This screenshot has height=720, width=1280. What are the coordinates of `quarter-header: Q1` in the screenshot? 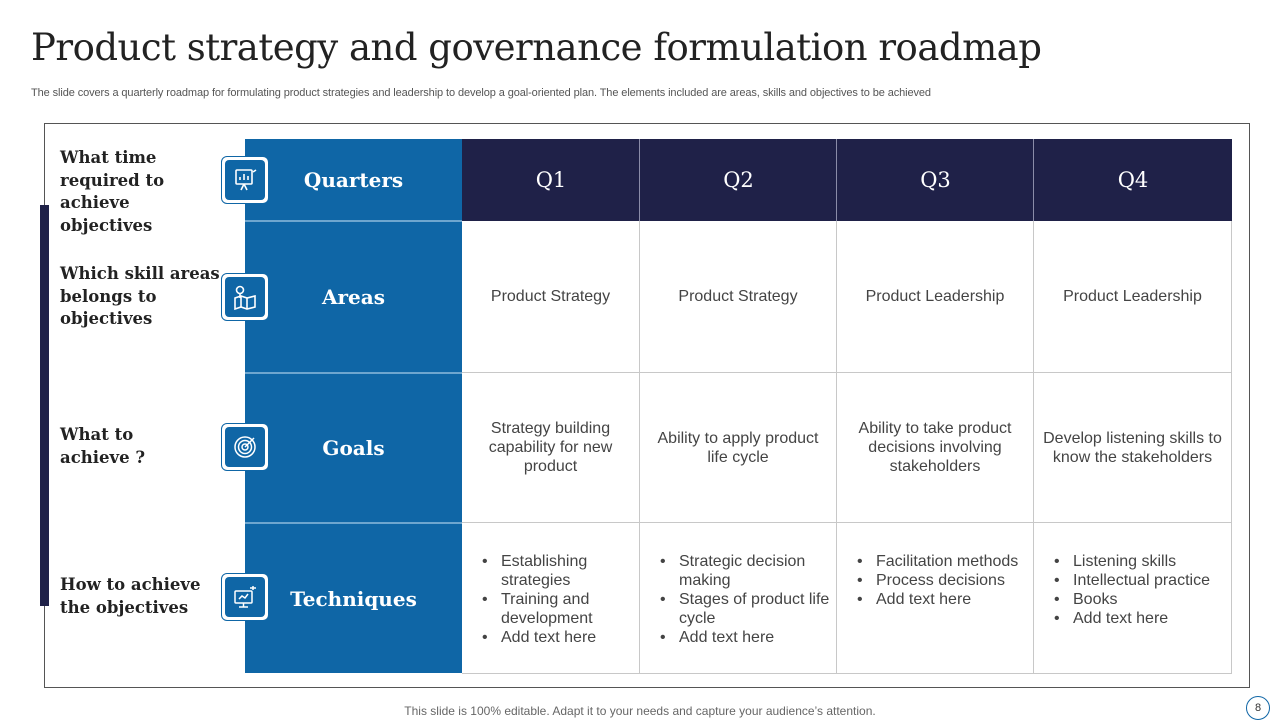 It's located at (551, 180).